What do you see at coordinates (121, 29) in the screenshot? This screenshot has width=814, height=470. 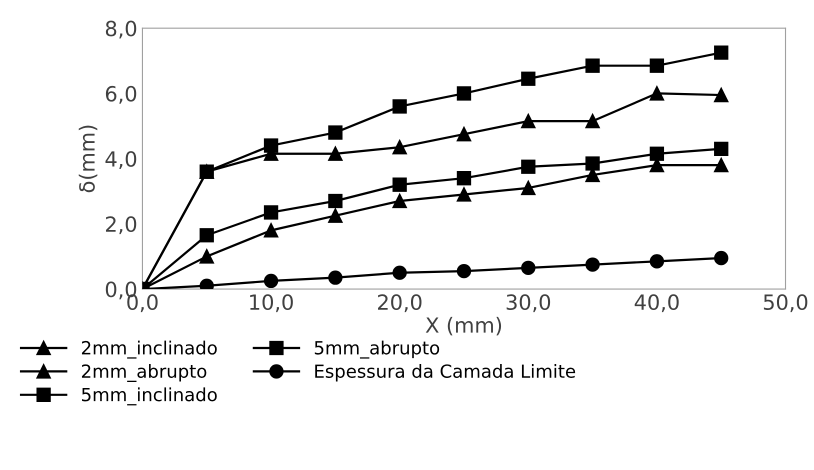 I see `y-tick-label: 8,0` at bounding box center [121, 29].